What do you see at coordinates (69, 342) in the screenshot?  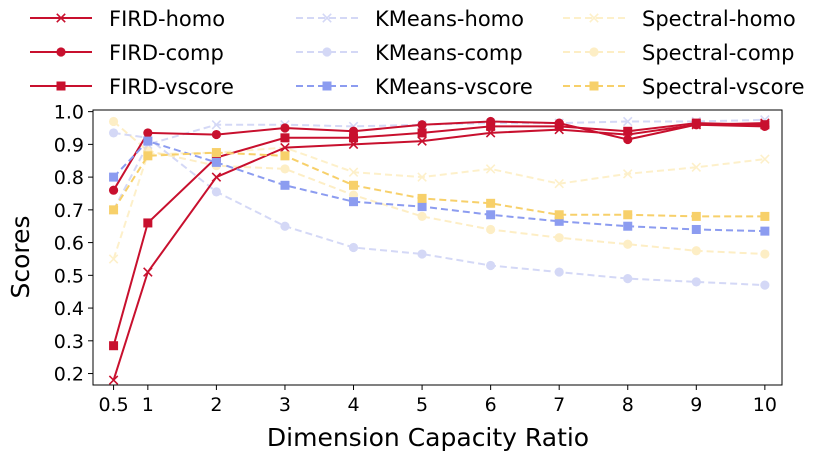 I see `y-tick-label: 0.3` at bounding box center [69, 342].